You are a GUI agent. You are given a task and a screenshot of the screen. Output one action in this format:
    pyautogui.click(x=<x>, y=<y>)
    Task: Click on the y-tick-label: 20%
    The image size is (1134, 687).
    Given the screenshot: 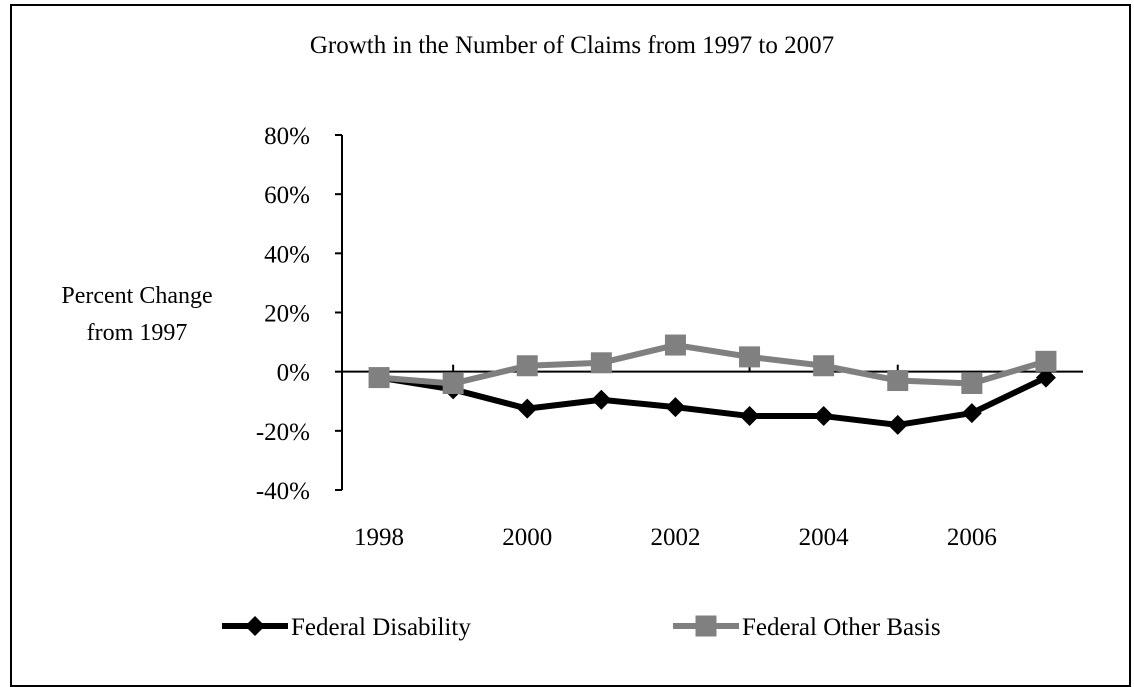 What is the action you would take?
    pyautogui.click(x=287, y=314)
    